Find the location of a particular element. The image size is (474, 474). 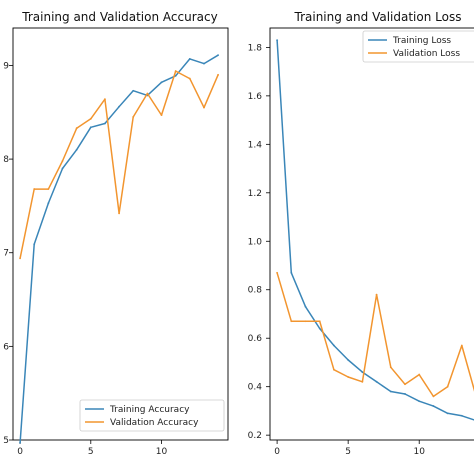

series-line-validation is located at coordinates (375, 335).